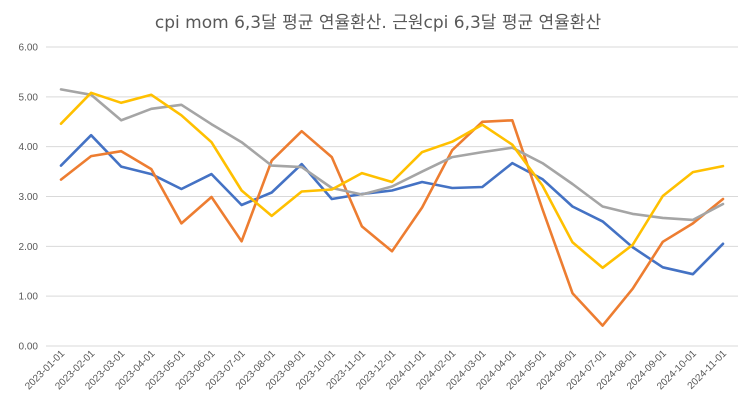 This screenshot has height=409, width=756. I want to click on y-tick-label: 2.00, so click(29, 247).